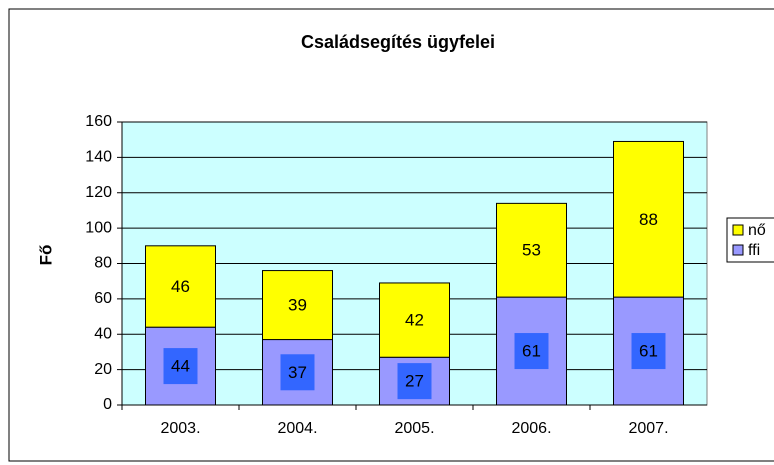 This screenshot has width=774, height=465. Describe the element at coordinates (414, 428) in the screenshot. I see `x-tick-label: 2005.` at that location.